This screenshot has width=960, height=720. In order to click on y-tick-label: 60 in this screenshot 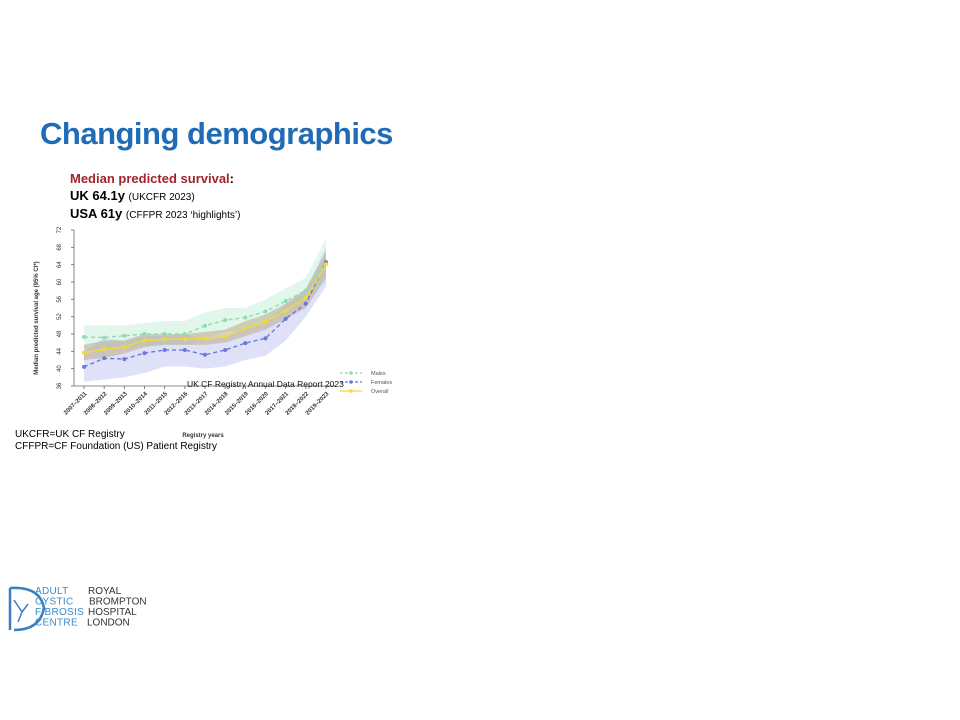, I will do `click(60, 281)`.